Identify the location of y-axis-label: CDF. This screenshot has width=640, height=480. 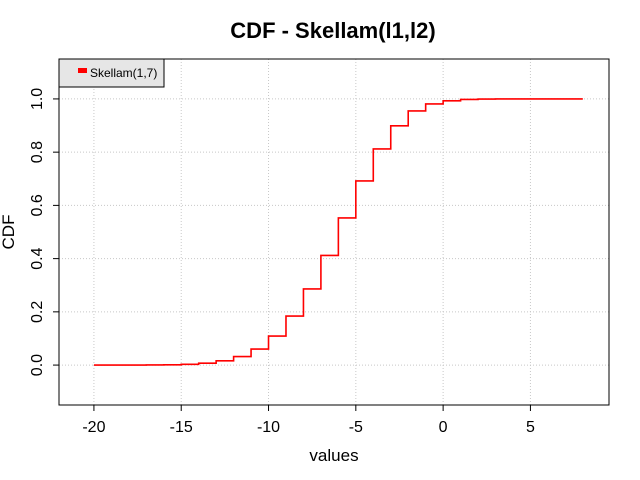
(9, 232).